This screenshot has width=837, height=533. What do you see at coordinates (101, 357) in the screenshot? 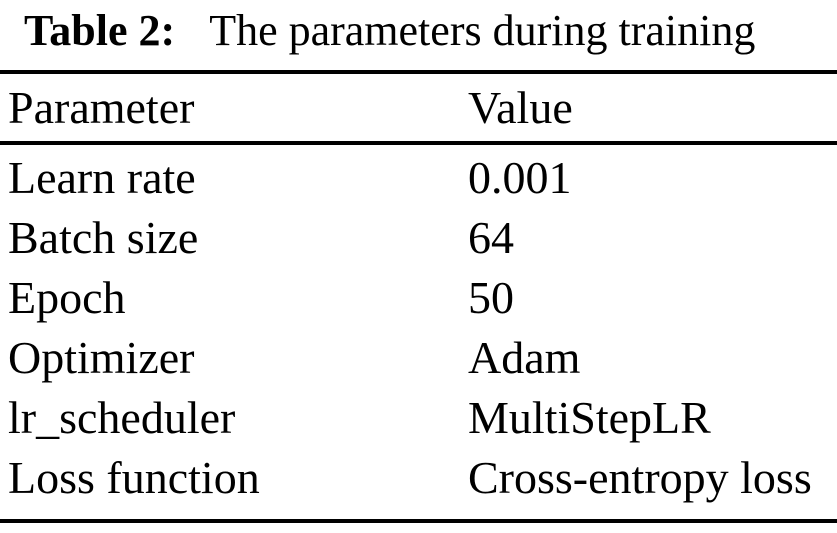
I see `param-cell: Optimizer` at bounding box center [101, 357].